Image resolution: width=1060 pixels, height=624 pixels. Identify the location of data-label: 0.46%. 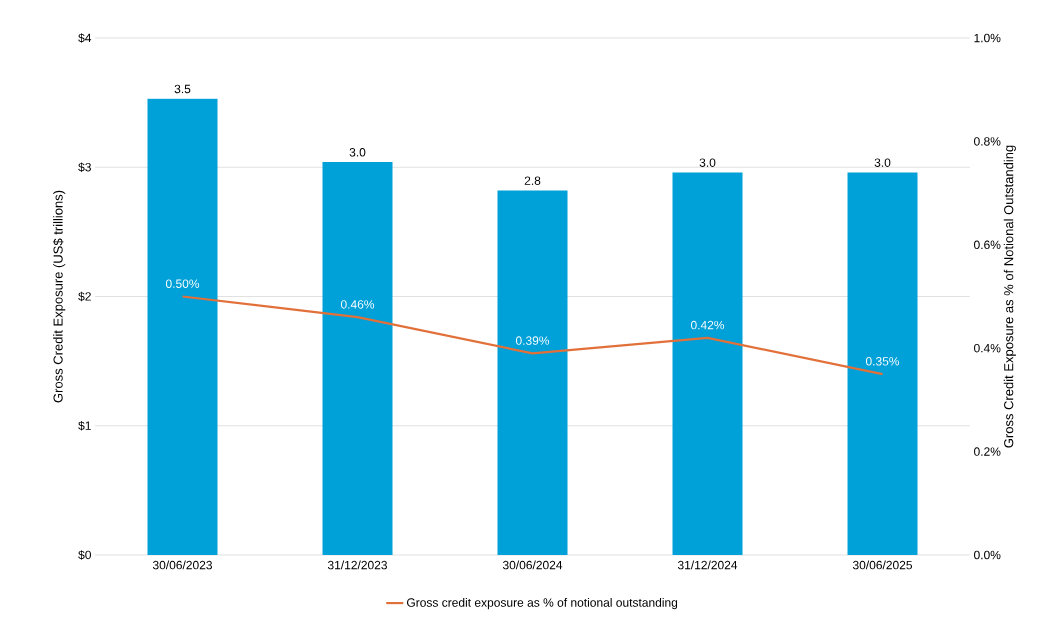
(357, 304).